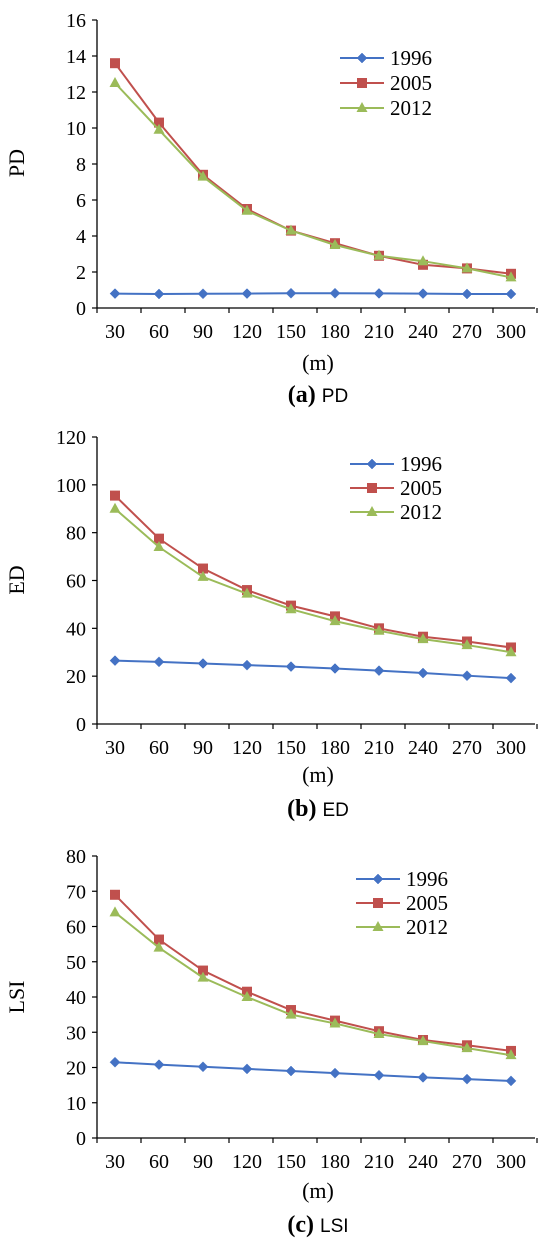  Describe the element at coordinates (81, 237) in the screenshot. I see `y-tick-label: 4` at that location.